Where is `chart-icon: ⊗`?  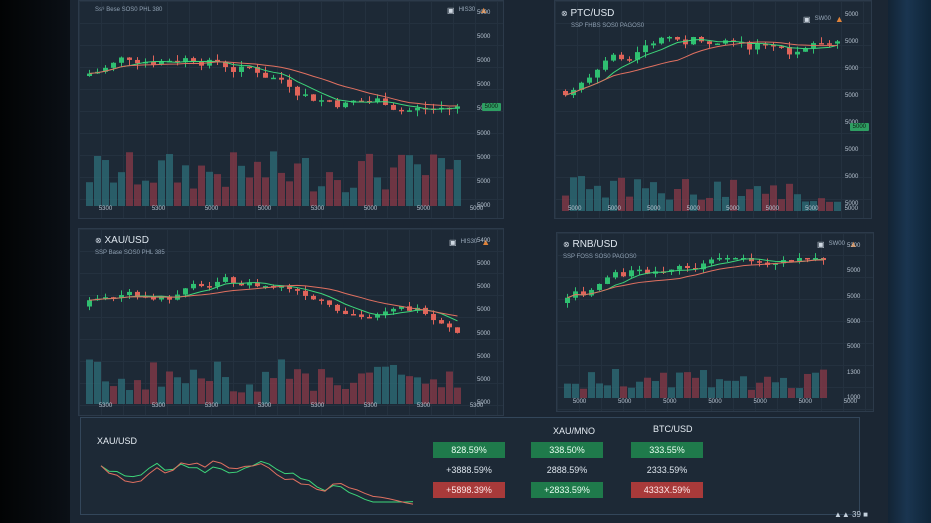 chart-icon: ⊗ is located at coordinates (564, 13).